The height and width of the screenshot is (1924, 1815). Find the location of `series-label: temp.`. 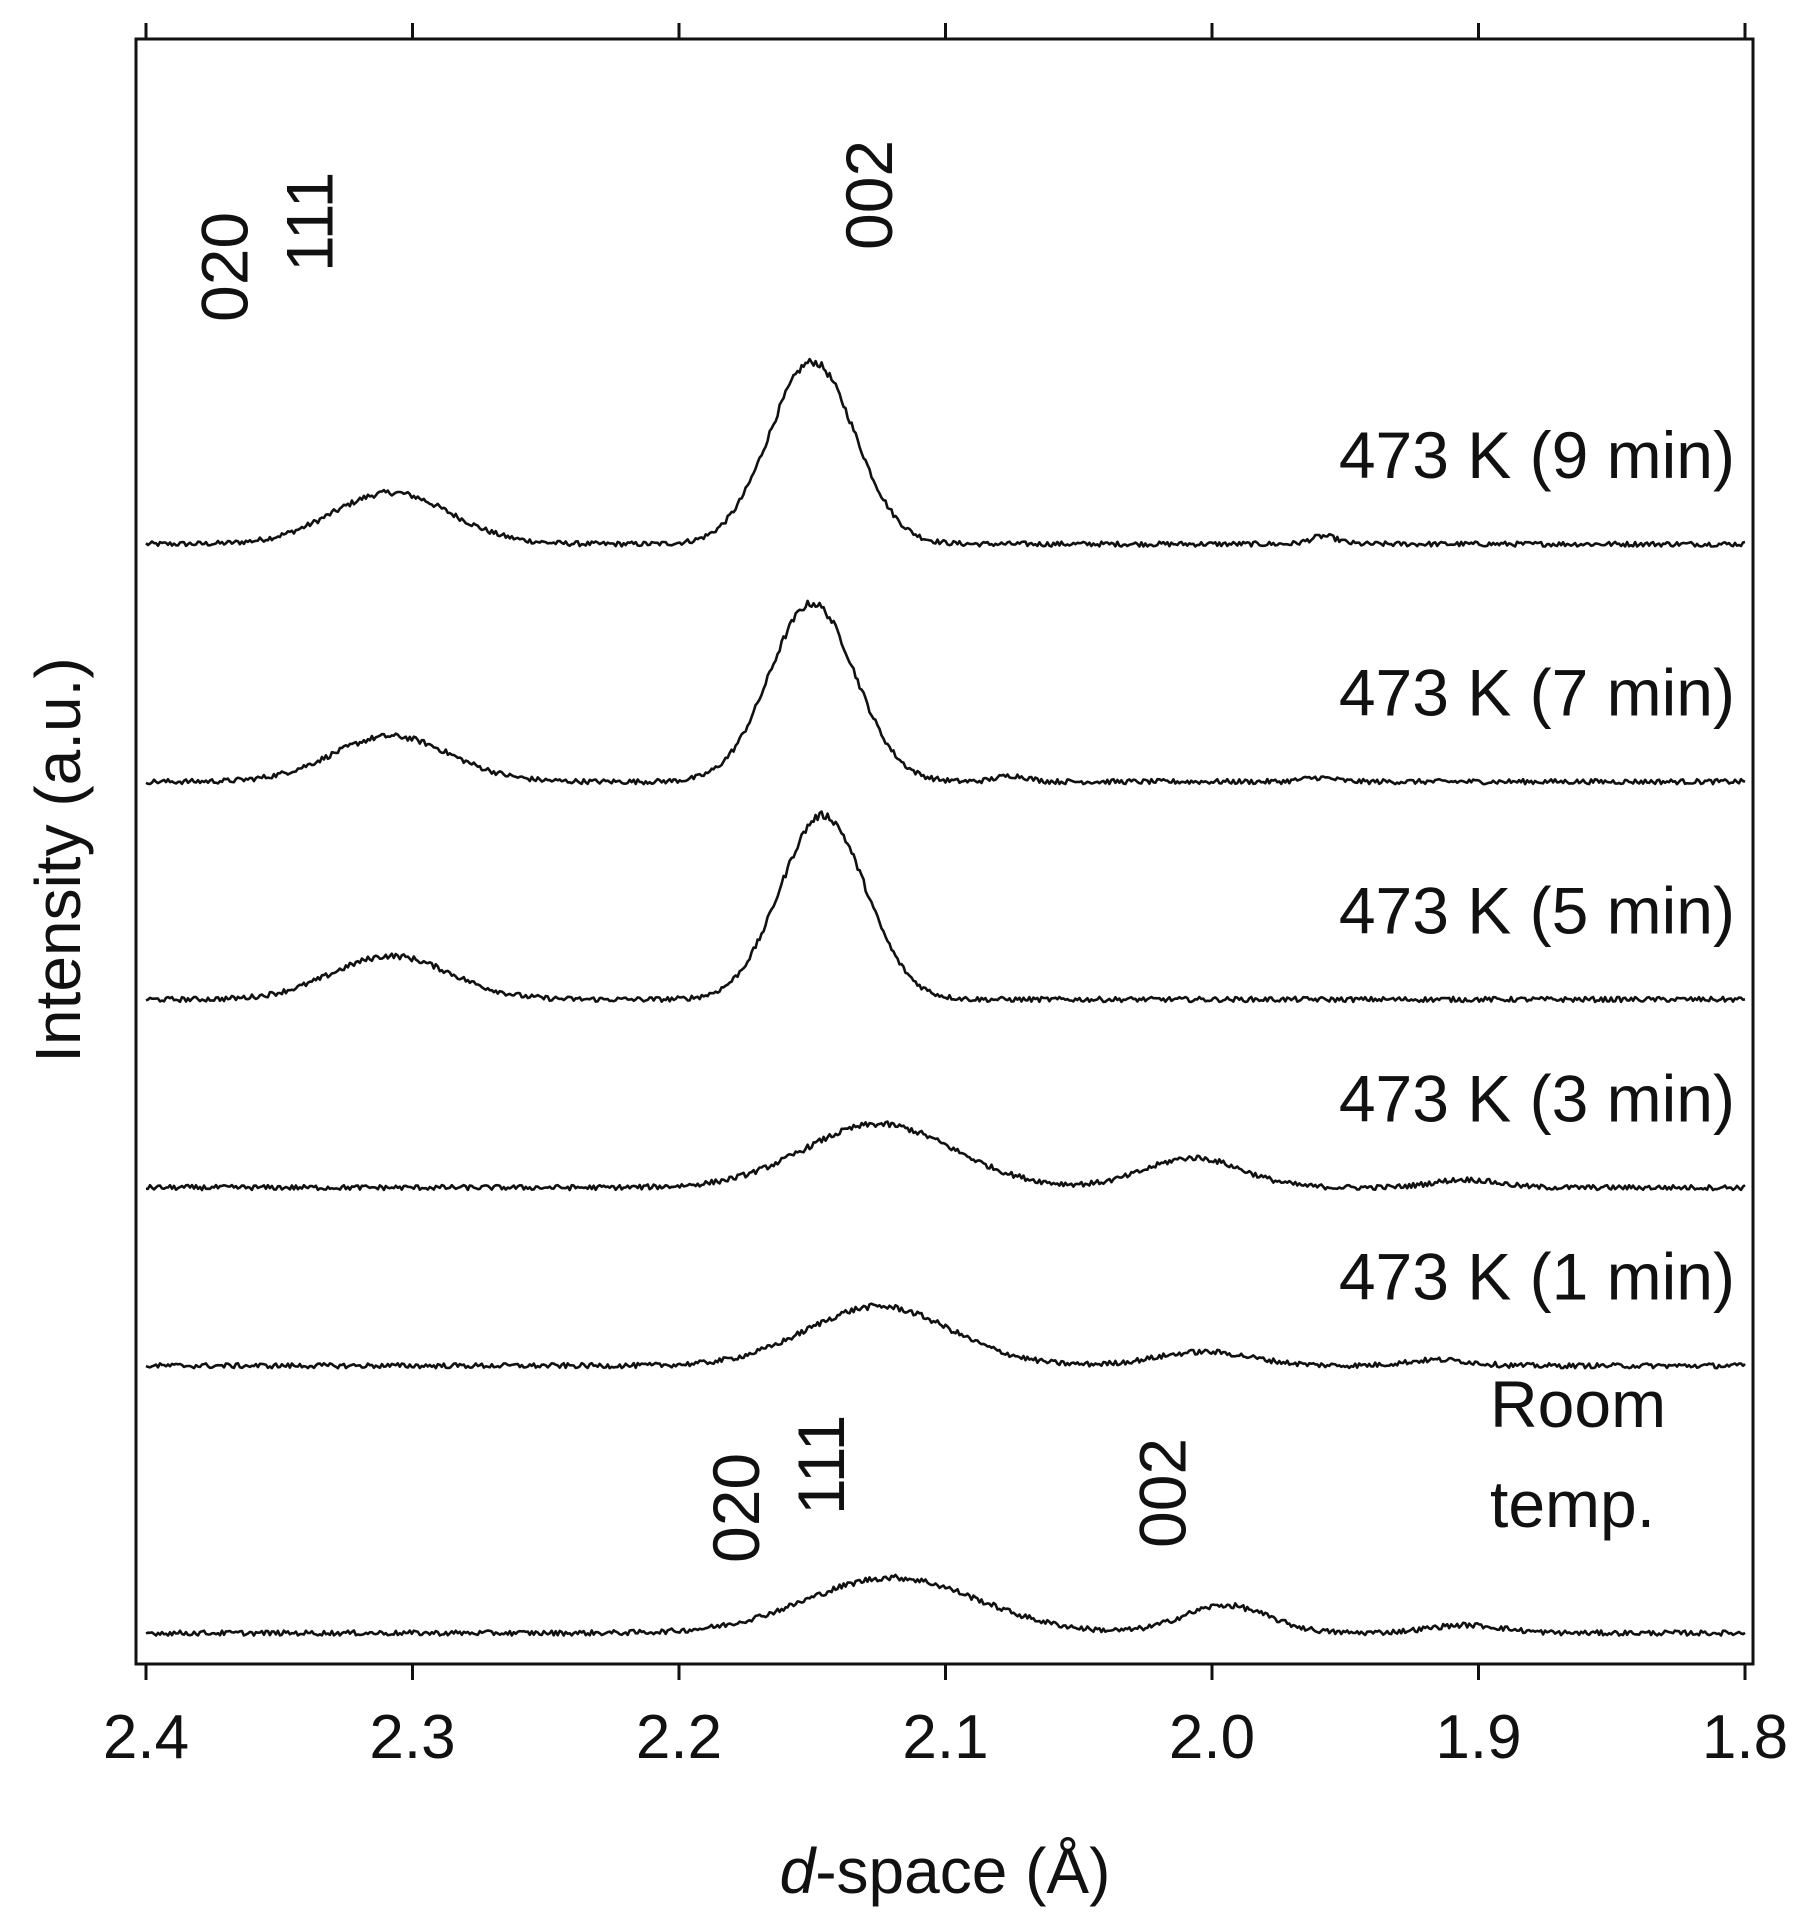

series-label: temp. is located at coordinates (1572, 1504).